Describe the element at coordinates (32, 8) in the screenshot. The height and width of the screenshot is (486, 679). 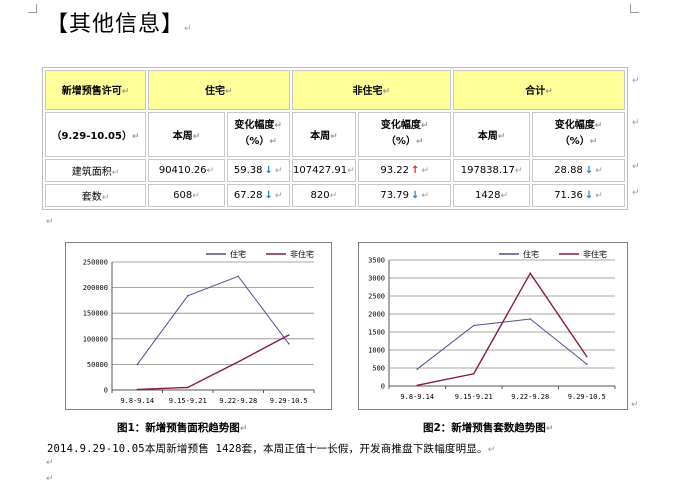
I see `crop-mark-top-left` at that location.